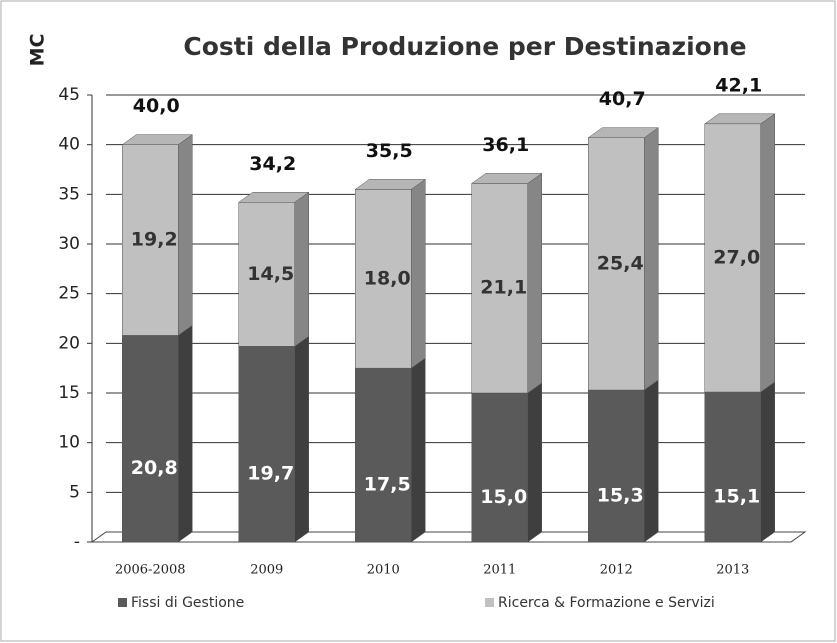 The height and width of the screenshot is (643, 837). I want to click on y-tick-label: 20, so click(69, 343).